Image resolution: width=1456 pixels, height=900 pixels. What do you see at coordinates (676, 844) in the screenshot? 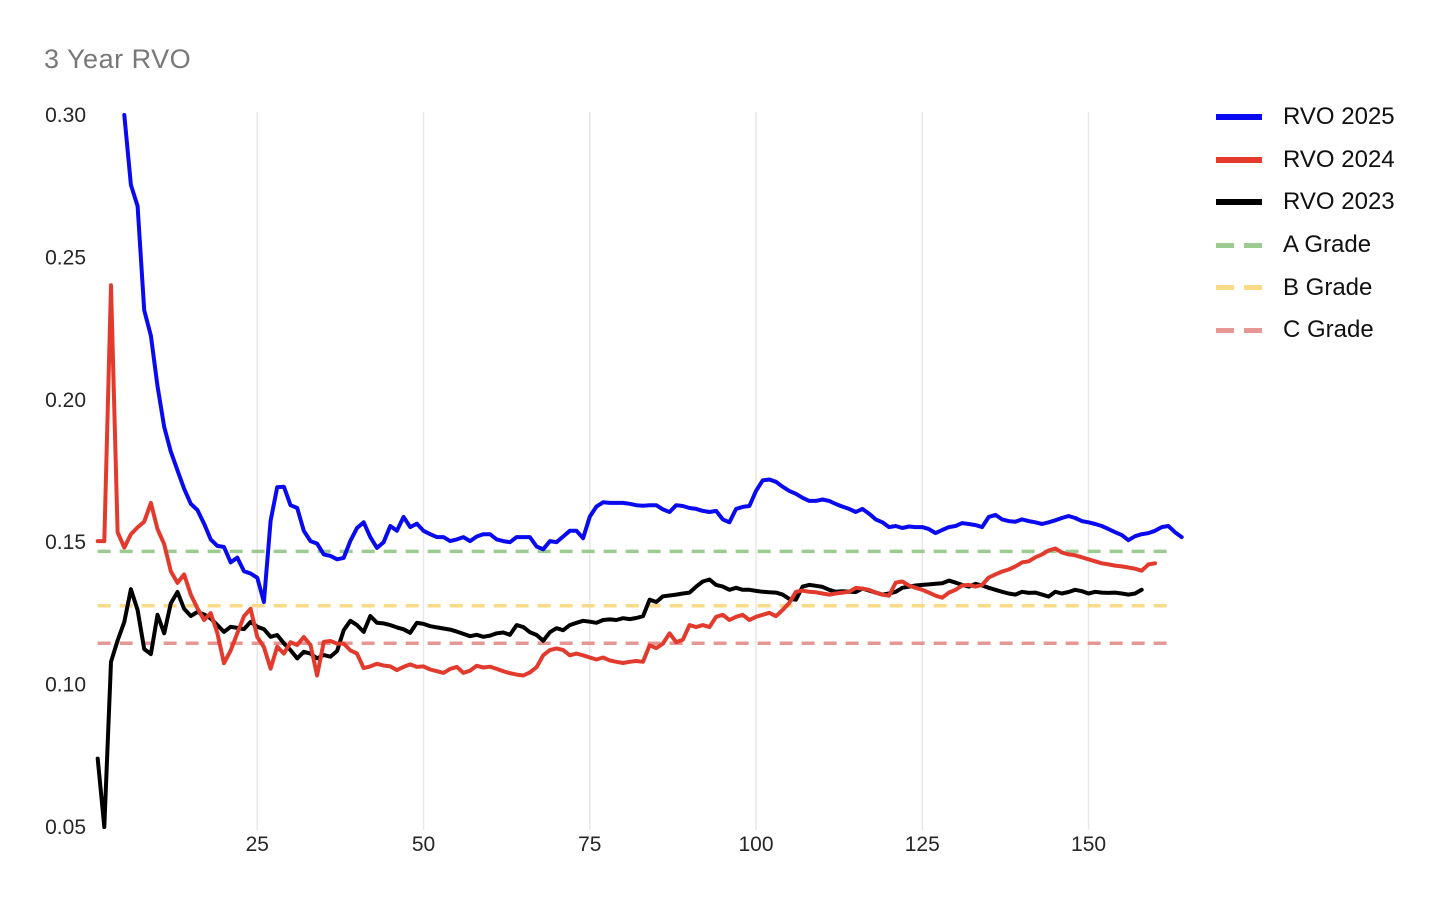
I see `x-axis-tick-labels: 25 50 75 100 125 150` at bounding box center [676, 844].